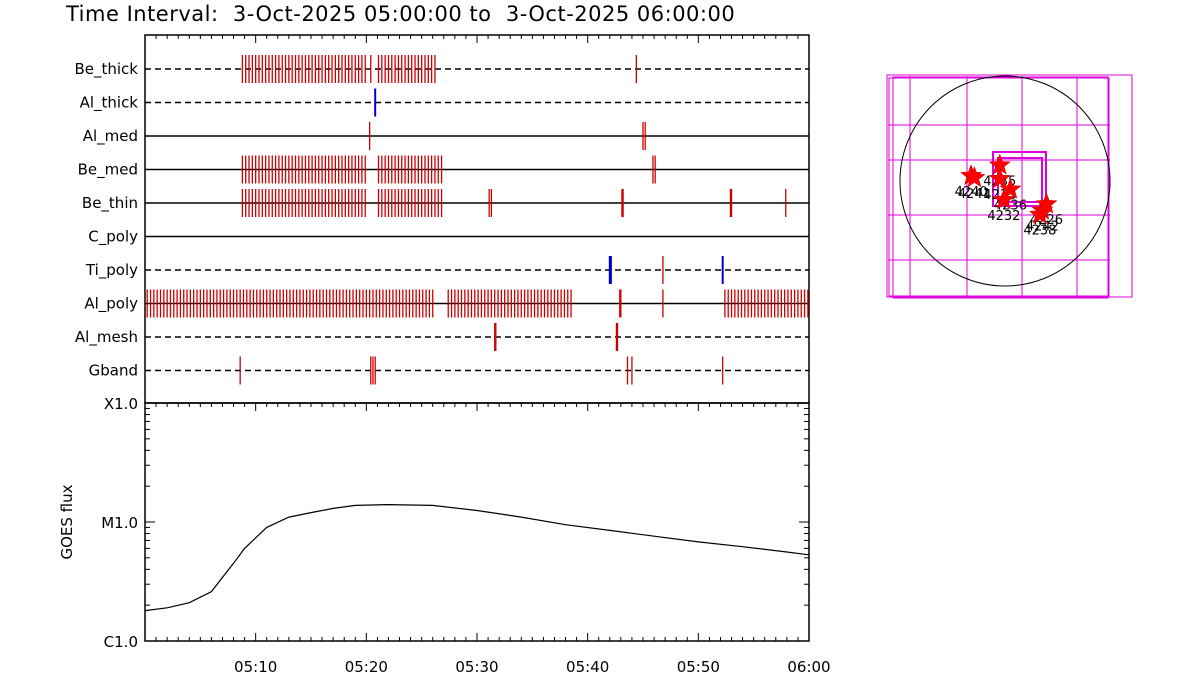 This screenshot has width=1200, height=700. I want to click on ar-marker: 4232, so click(1003, 206).